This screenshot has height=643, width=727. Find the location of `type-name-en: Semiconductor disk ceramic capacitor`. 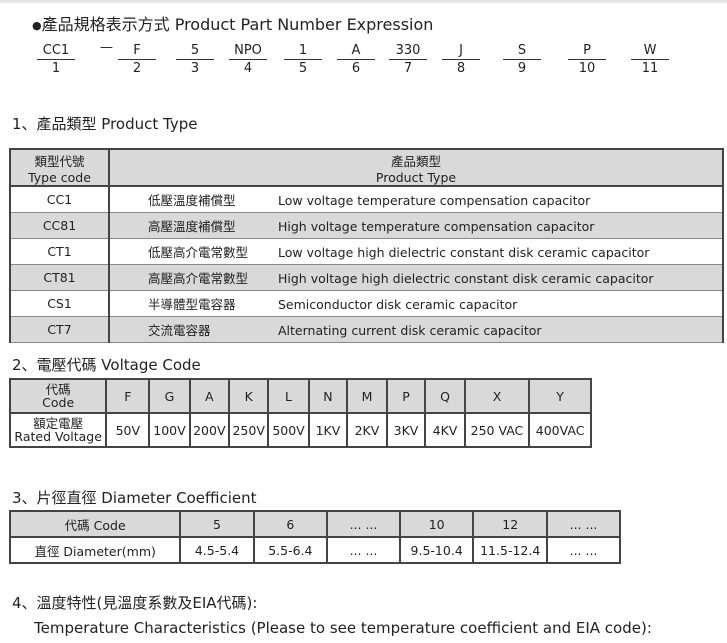

type-name-en: Semiconductor disk ceramic capacitor is located at coordinates (398, 304).